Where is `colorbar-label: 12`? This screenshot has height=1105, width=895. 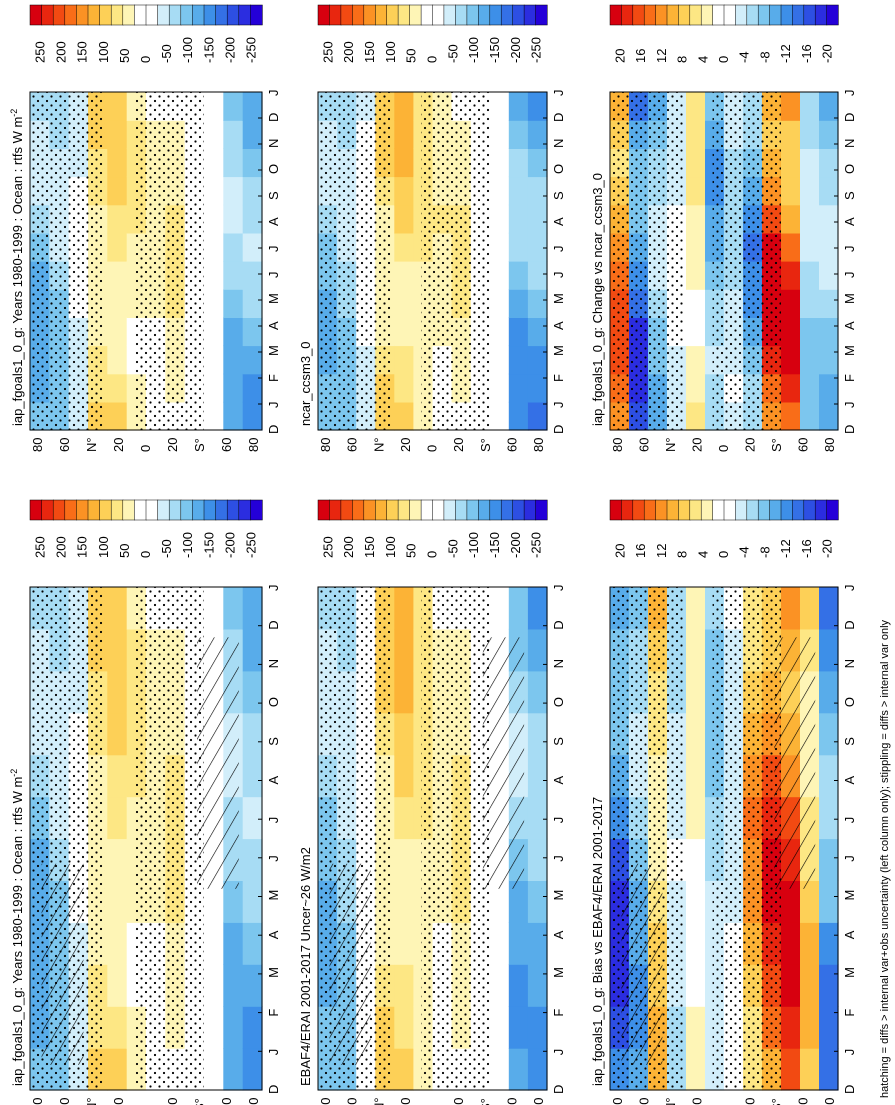 colorbar-label: 12 is located at coordinates (661, 551).